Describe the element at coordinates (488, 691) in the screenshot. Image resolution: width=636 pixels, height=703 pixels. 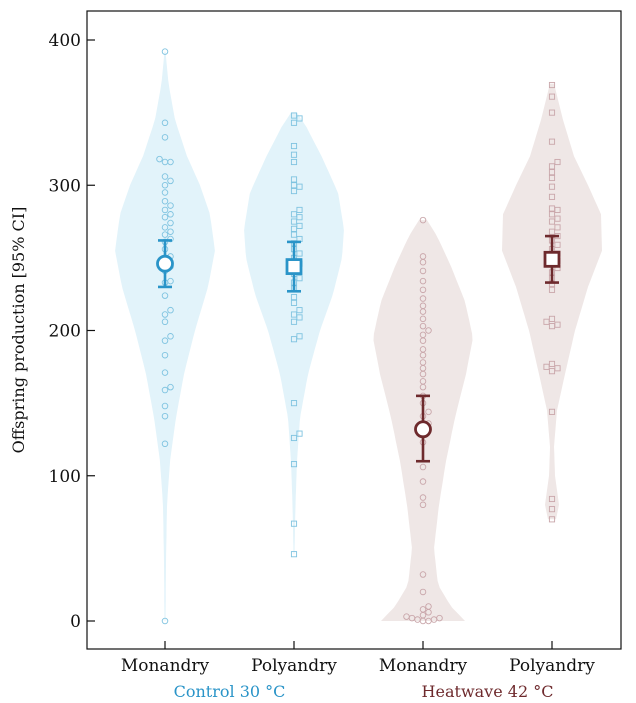
I see `group-label-2: Heatwave 42 °C` at that location.